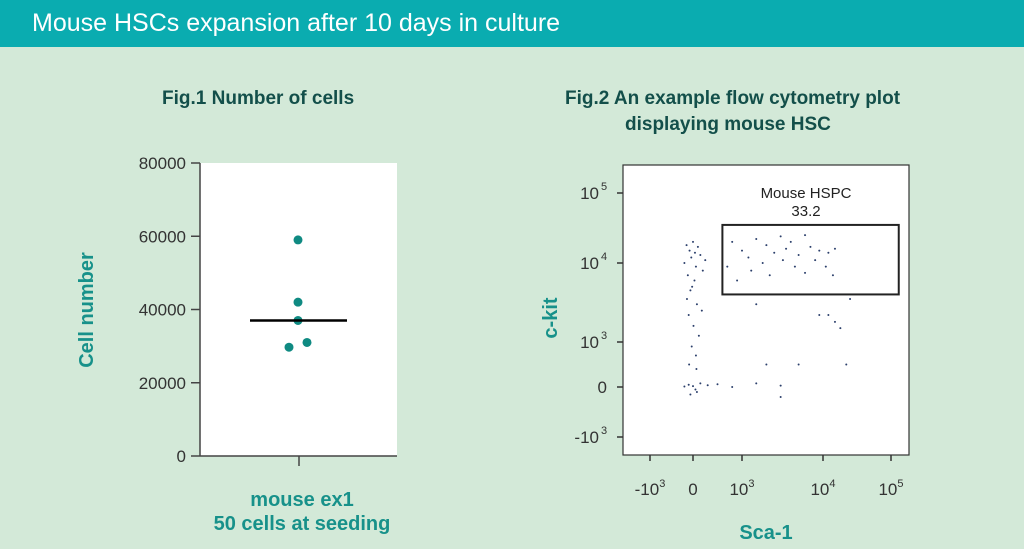 The width and height of the screenshot is (1024, 549). I want to click on y-tick-exponent: 5, so click(604, 187).